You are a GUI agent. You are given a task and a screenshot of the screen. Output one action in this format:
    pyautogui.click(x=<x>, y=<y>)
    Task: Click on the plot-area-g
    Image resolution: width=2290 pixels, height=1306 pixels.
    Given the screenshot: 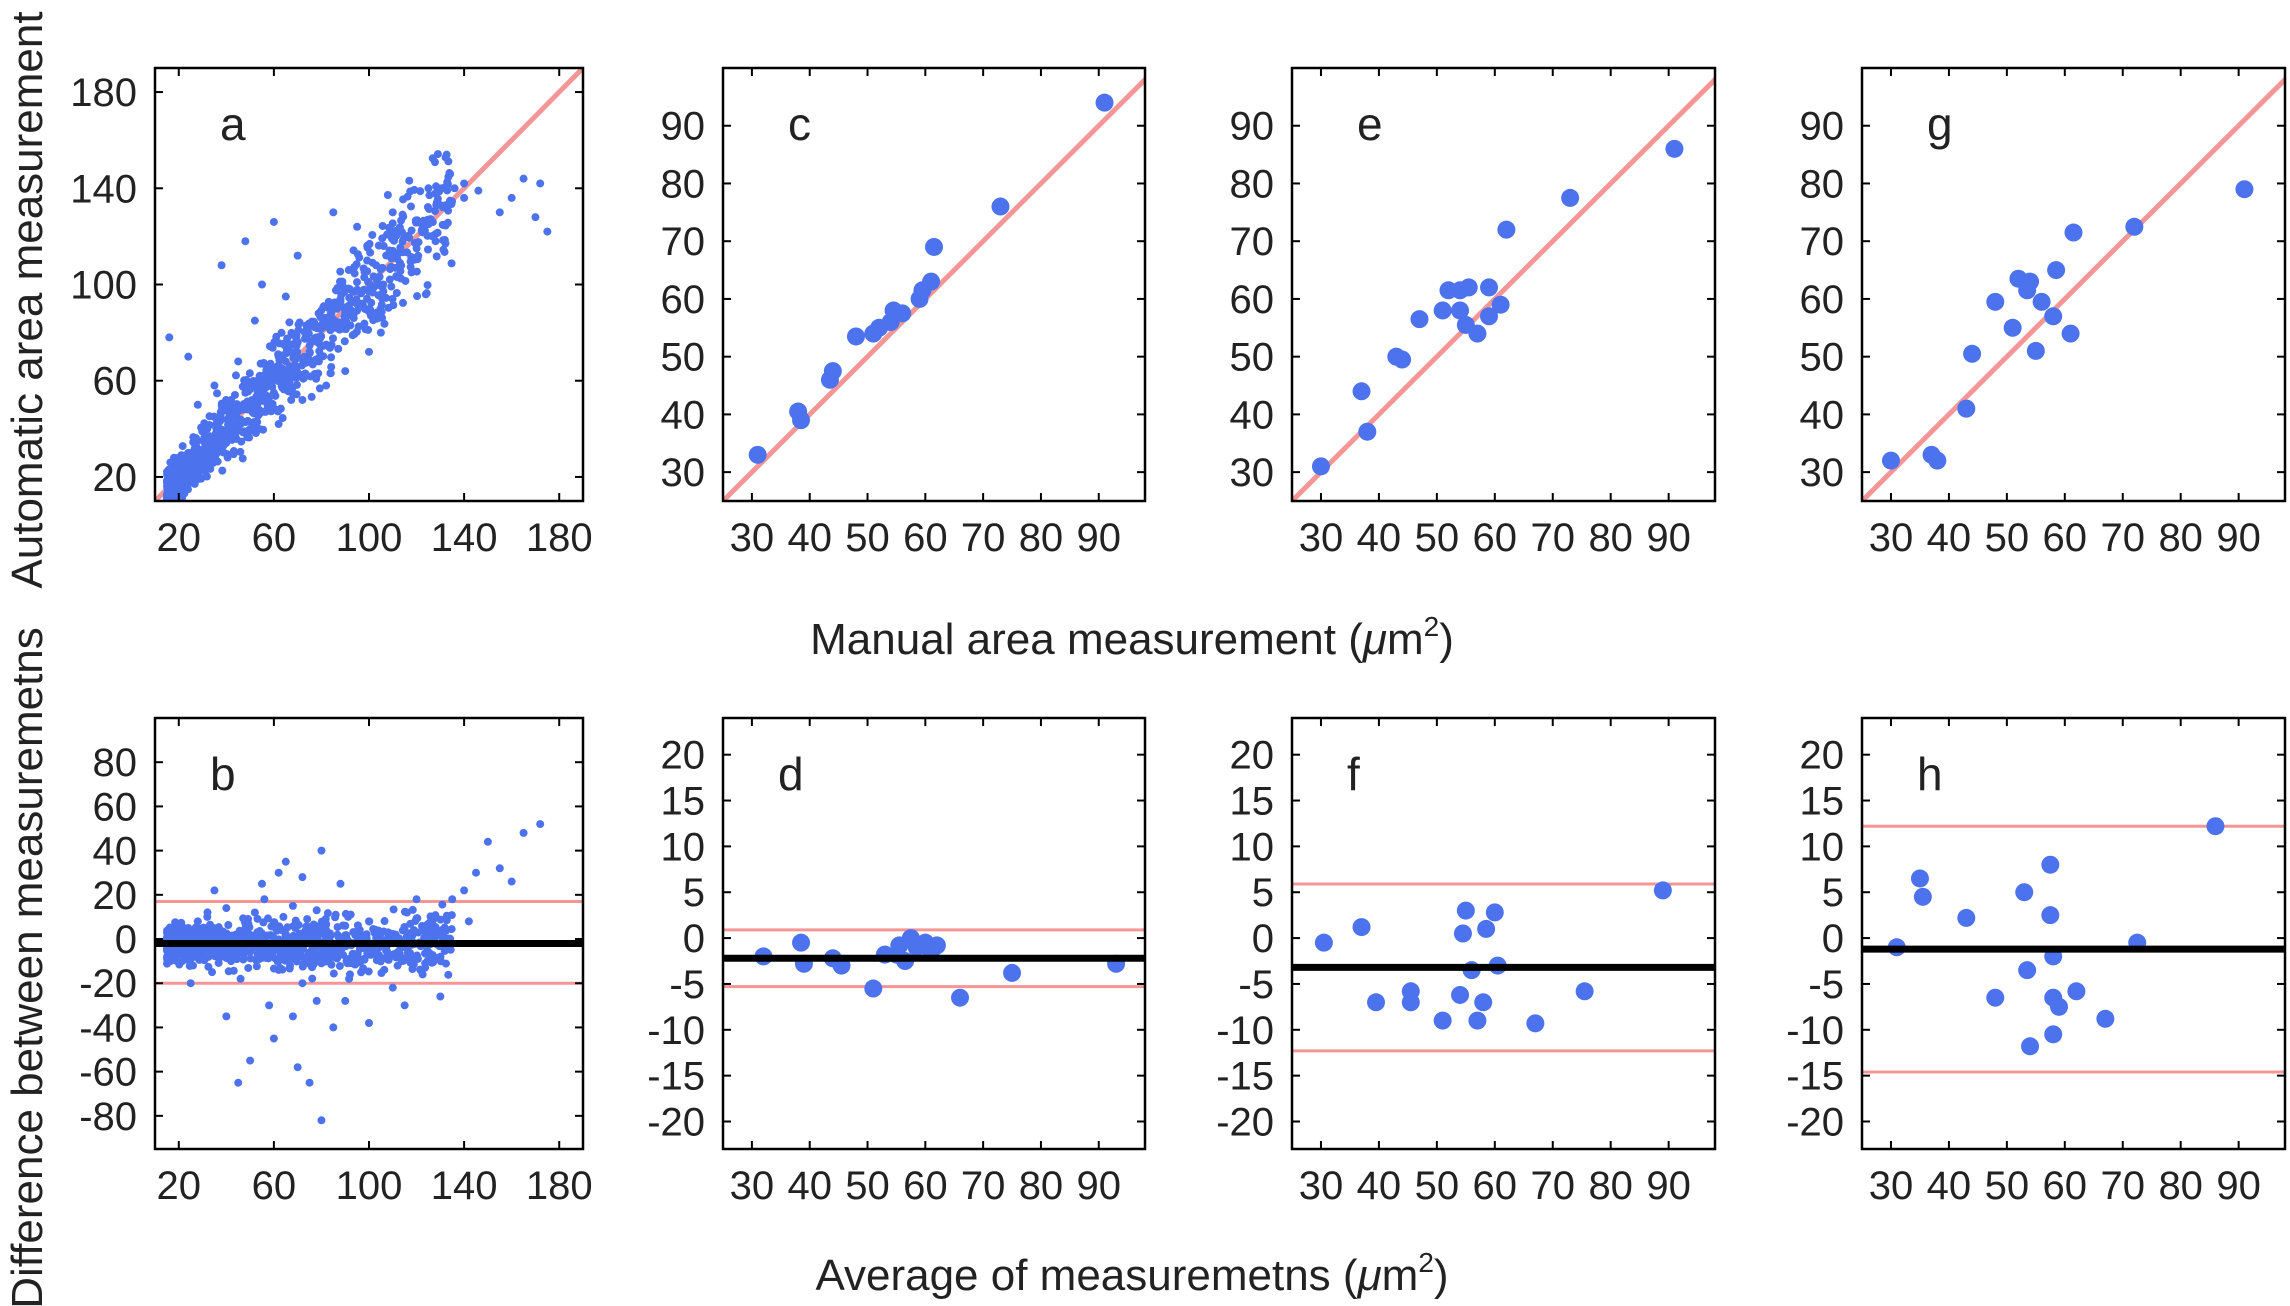 What is the action you would take?
    pyautogui.click(x=2073, y=288)
    